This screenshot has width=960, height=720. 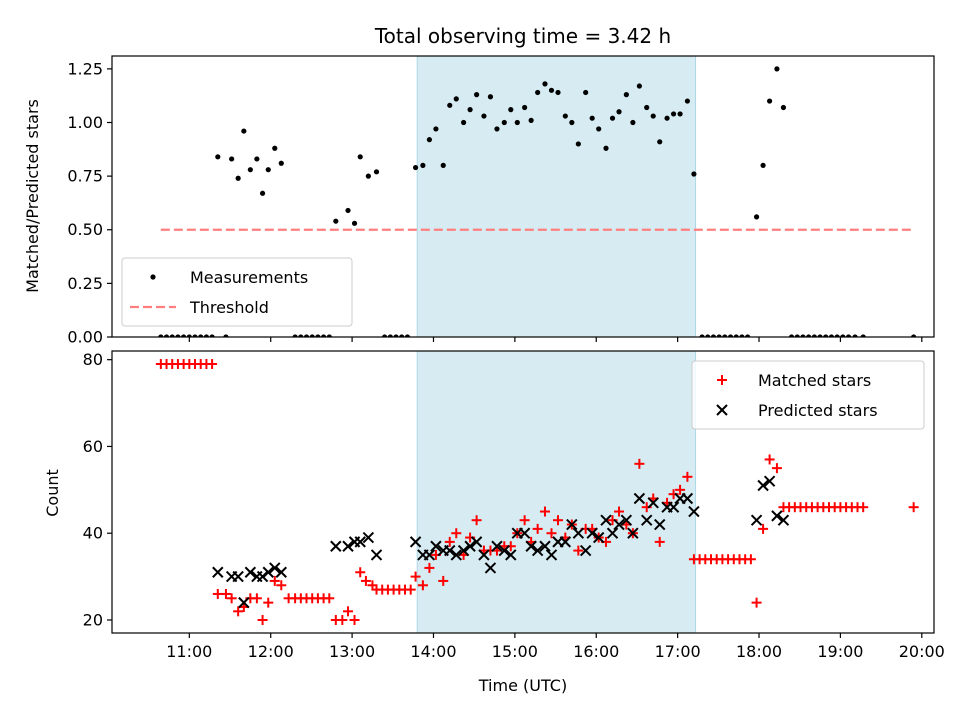 I want to click on y-tick-label: 40, so click(x=93, y=533).